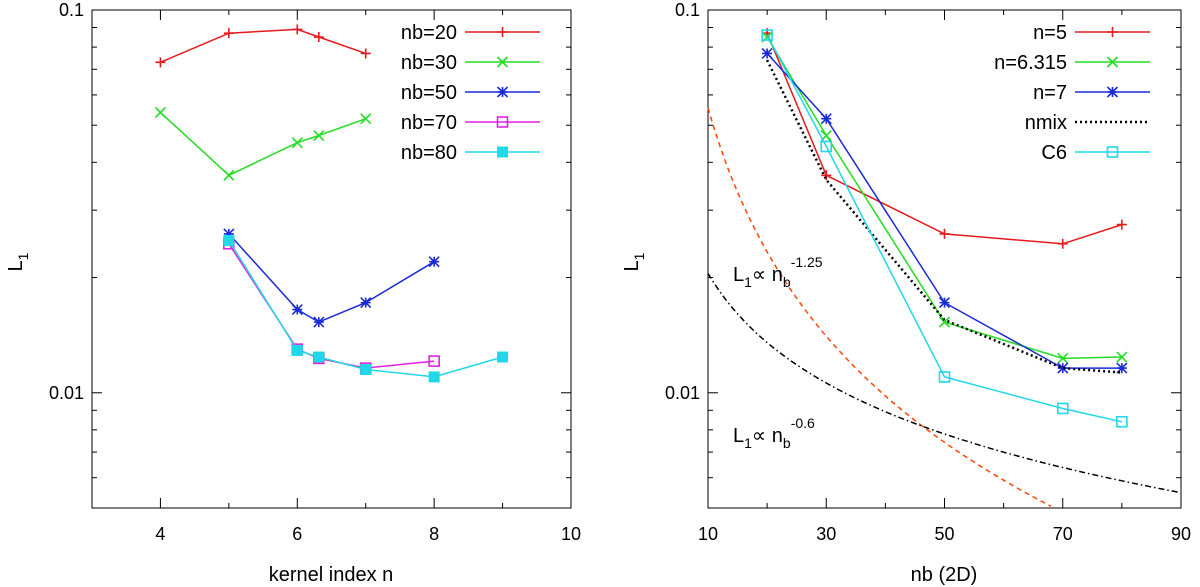 This screenshot has width=1200, height=587. What do you see at coordinates (1112, 92) in the screenshot?
I see `legend-series-n-7-marker` at bounding box center [1112, 92].